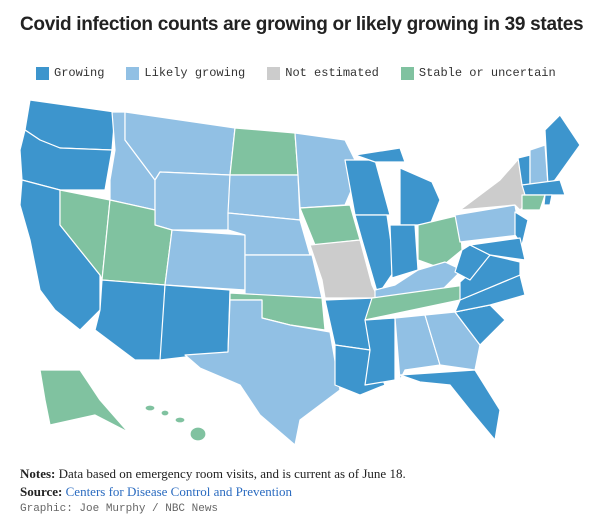  I want to click on legend-label: Not estimated, so click(332, 73).